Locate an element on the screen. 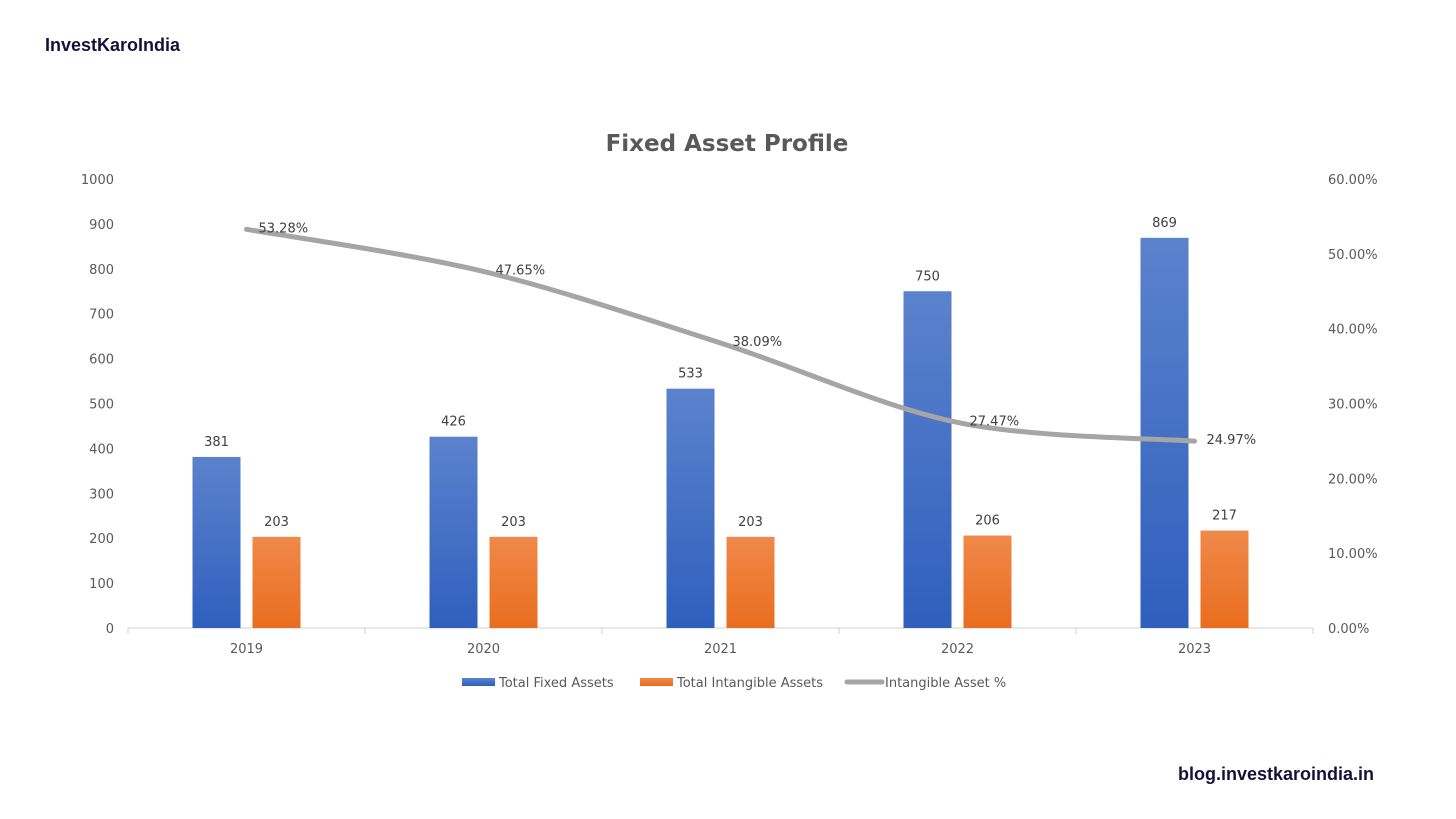  legend-intangible-asset-pct-label: Intangible Asset % is located at coordinates (945, 683).